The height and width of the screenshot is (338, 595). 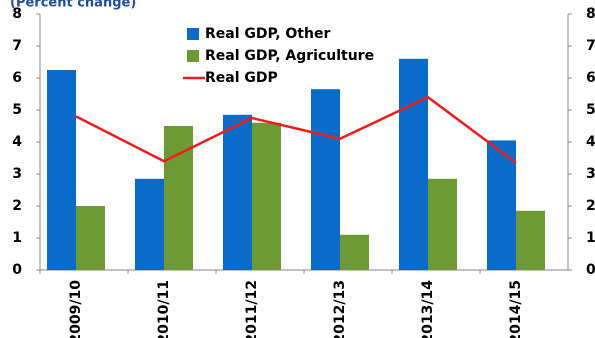 What do you see at coordinates (17, 14) in the screenshot?
I see `y-tick-label: 8` at bounding box center [17, 14].